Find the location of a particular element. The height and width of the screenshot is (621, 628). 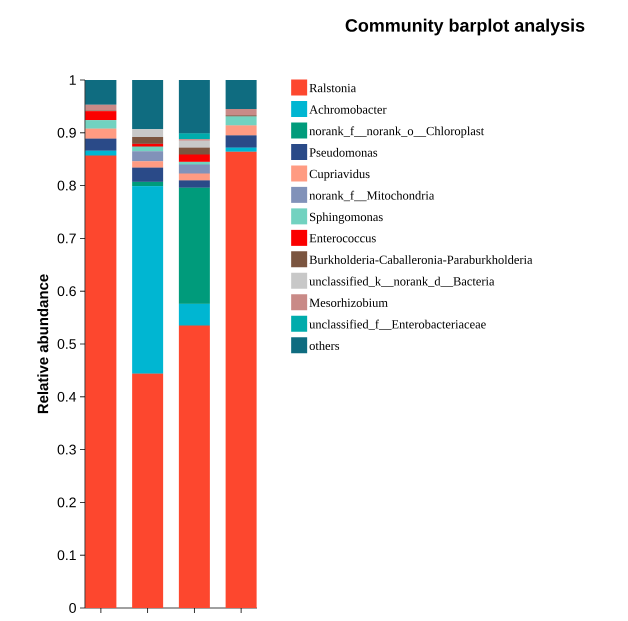

legend-label: Achromobacter is located at coordinates (347, 109).